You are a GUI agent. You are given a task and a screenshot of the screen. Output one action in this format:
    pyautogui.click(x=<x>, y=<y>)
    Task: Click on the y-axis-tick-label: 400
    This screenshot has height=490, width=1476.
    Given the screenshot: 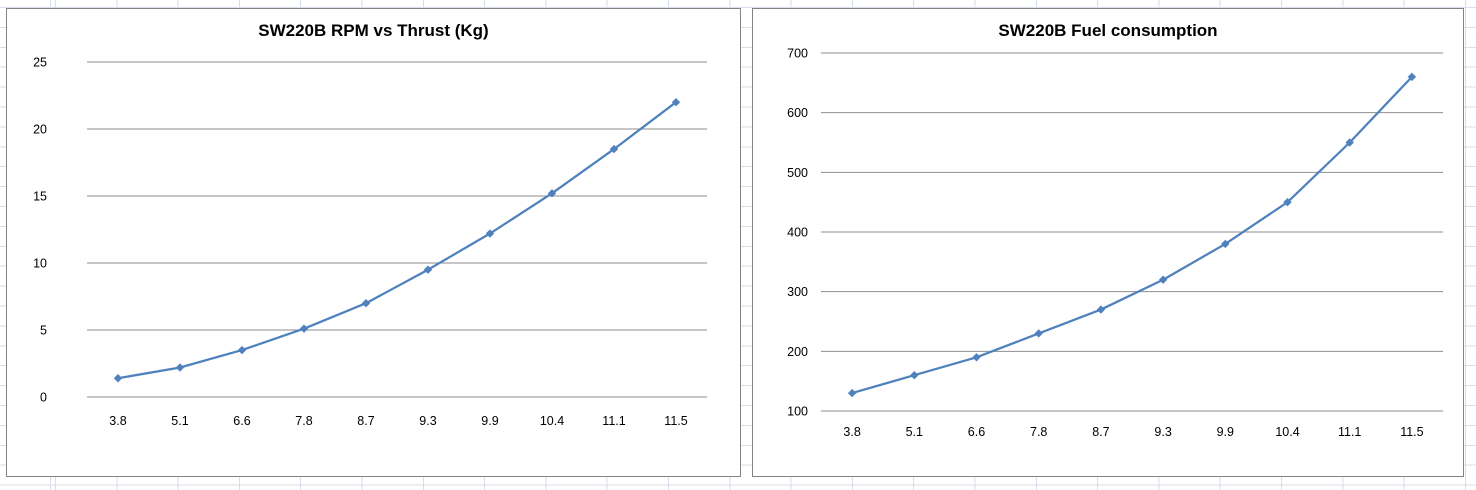 What is the action you would take?
    pyautogui.click(x=797, y=233)
    